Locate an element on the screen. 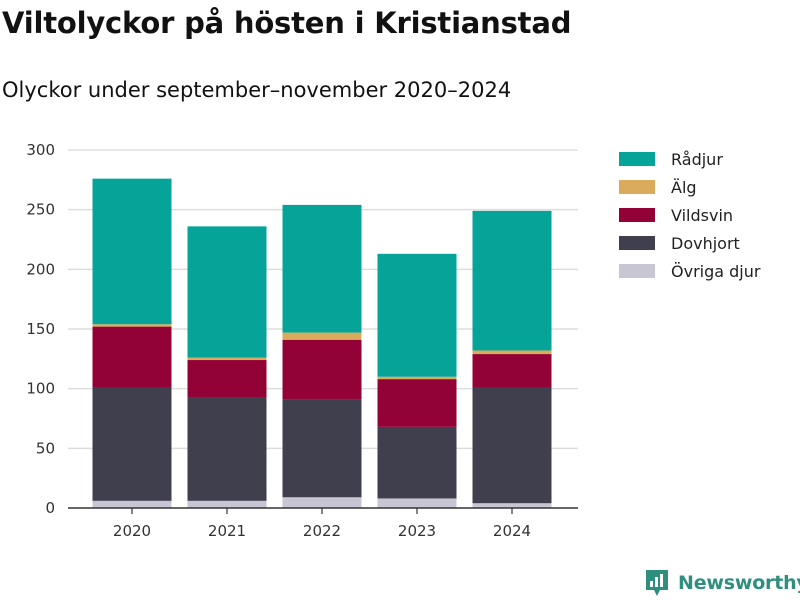 The width and height of the screenshot is (800, 600). legend-label: Vildsvin is located at coordinates (702, 215).